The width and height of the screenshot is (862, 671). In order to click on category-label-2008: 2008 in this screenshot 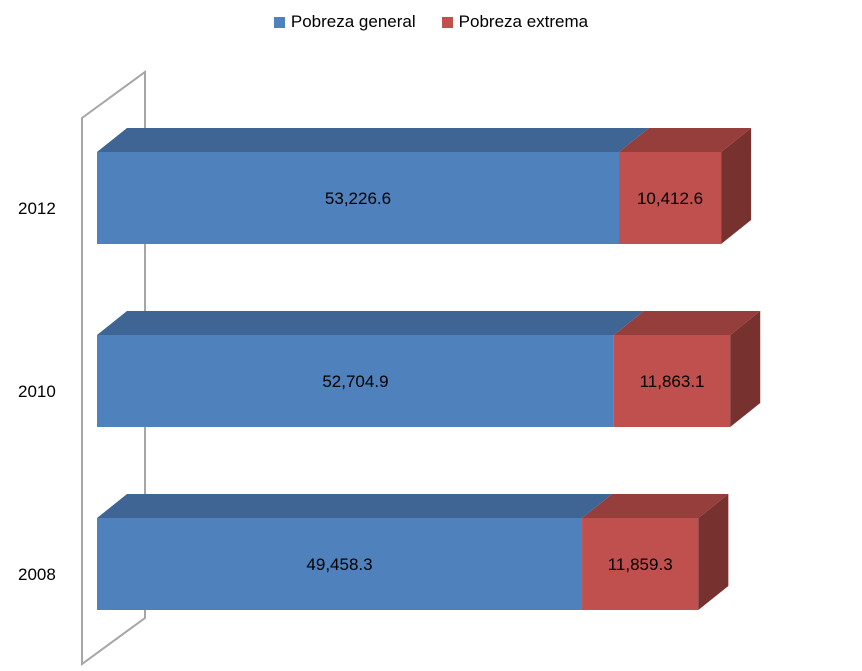, I will do `click(37, 574)`.